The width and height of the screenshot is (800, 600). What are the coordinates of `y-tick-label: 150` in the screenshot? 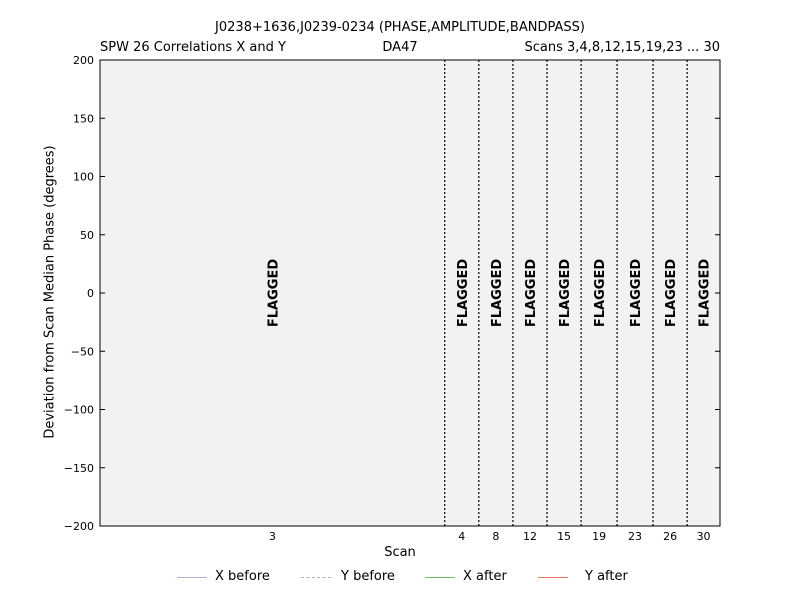 It's located at (83, 118).